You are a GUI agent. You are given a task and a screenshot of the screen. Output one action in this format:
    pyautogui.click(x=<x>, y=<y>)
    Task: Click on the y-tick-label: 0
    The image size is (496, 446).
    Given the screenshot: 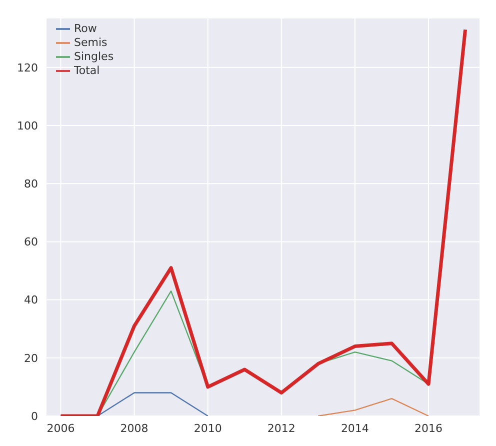 What is the action you would take?
    pyautogui.click(x=34, y=416)
    